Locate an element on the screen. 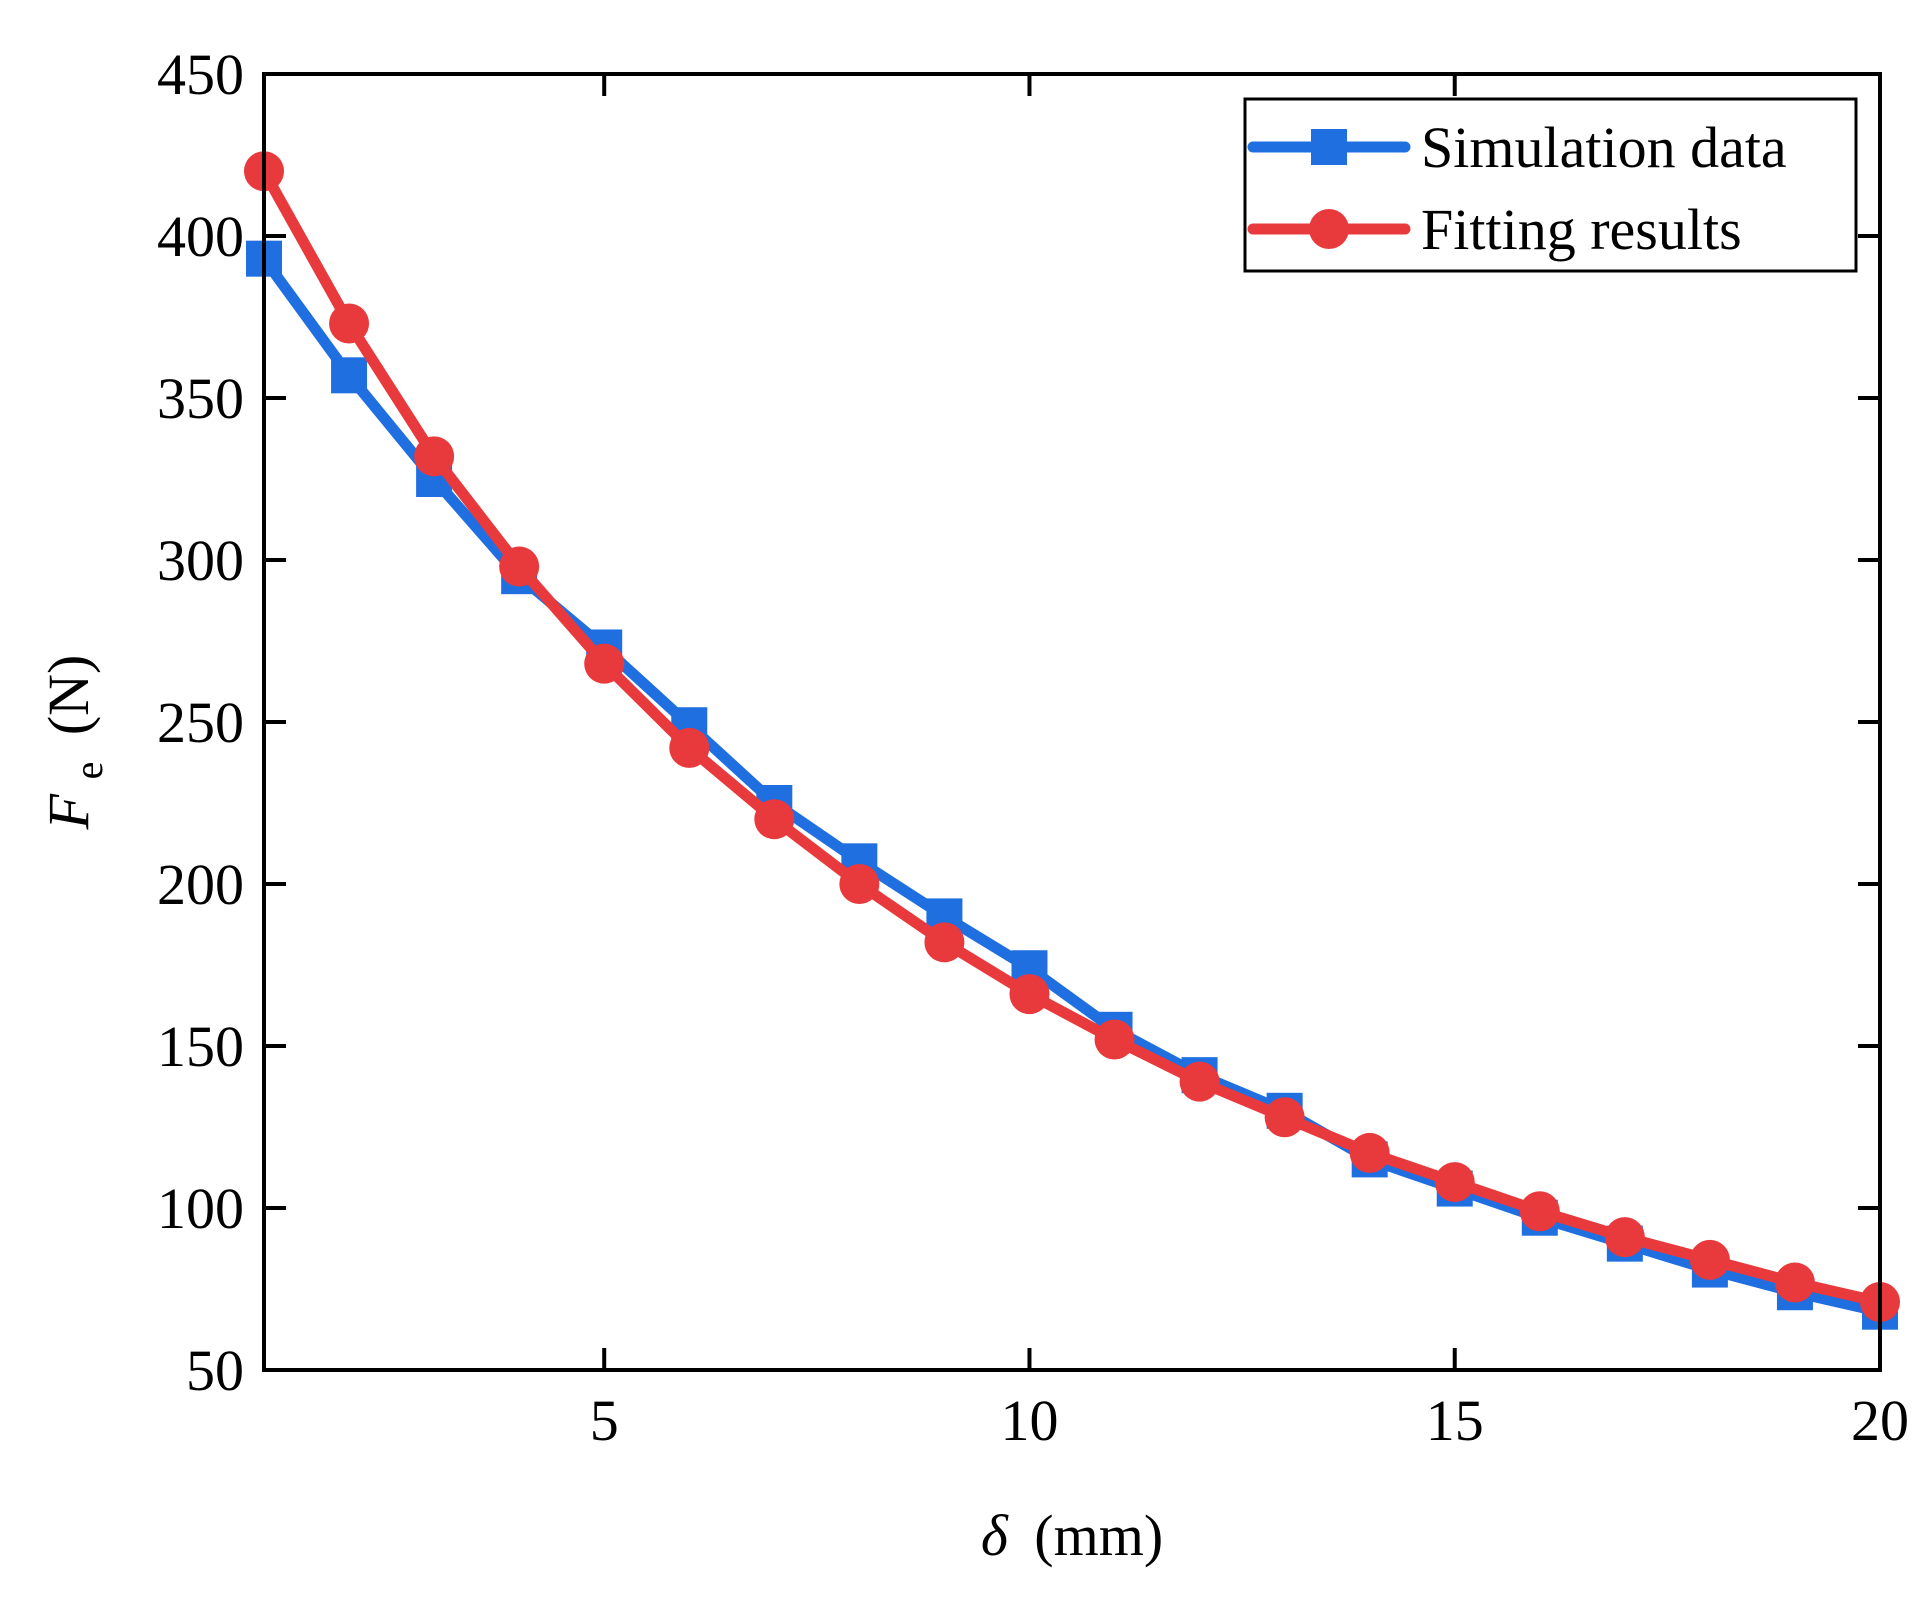 The height and width of the screenshot is (1608, 1921). x-tick-label: 20 is located at coordinates (1880, 1420).